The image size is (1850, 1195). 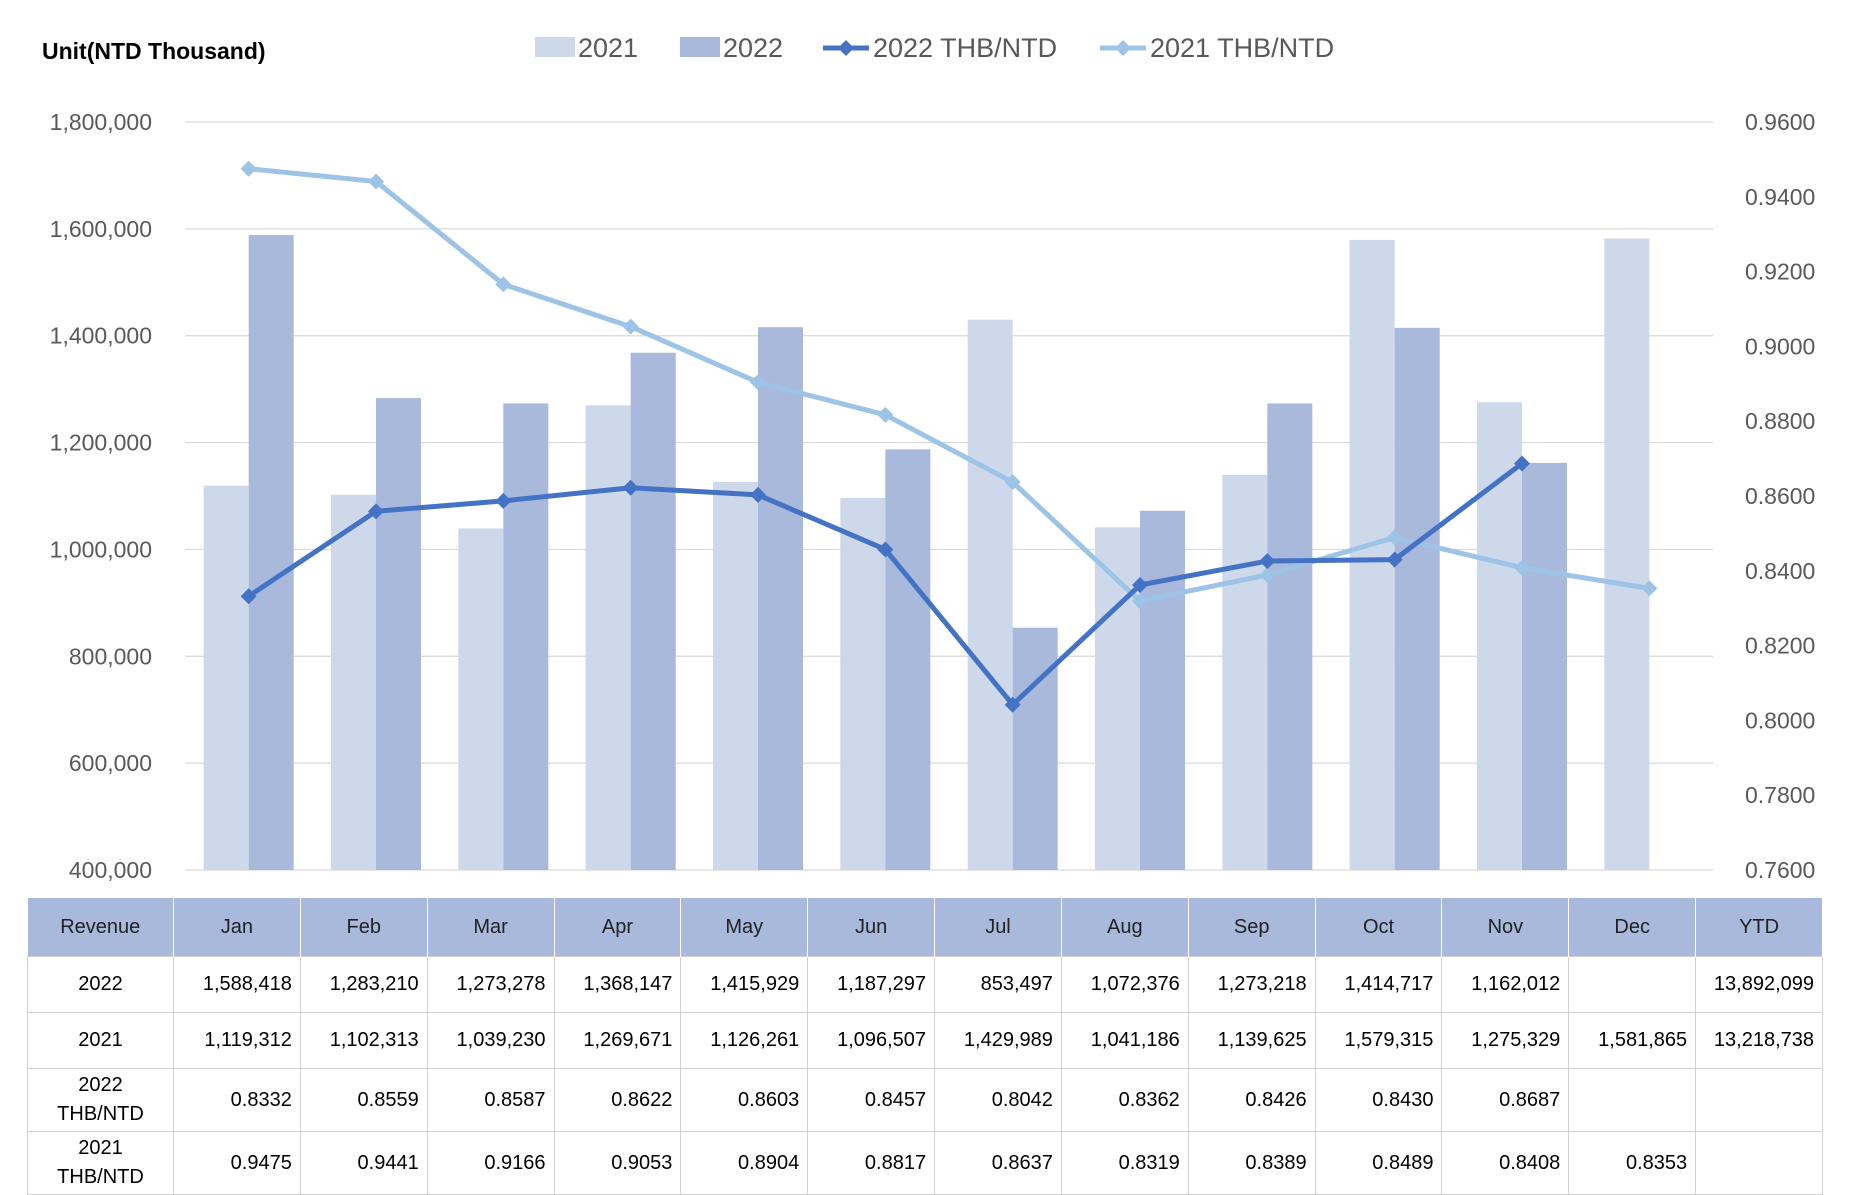 I want to click on table-header-mar: Mar, so click(x=491, y=927).